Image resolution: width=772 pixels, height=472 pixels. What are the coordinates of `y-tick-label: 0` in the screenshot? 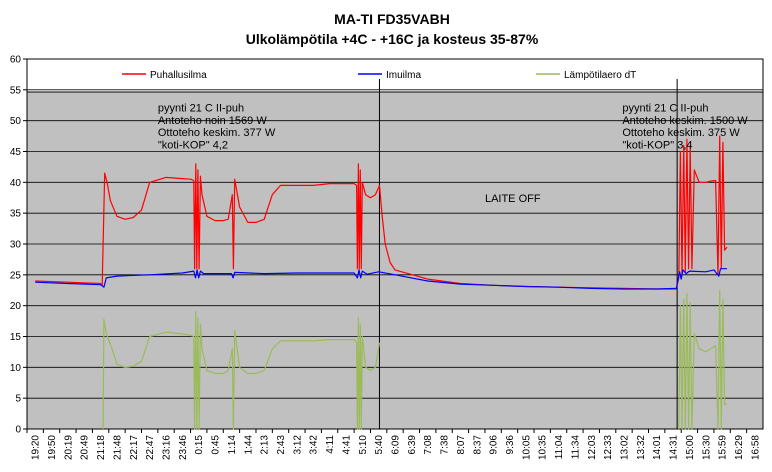 It's located at (18, 430).